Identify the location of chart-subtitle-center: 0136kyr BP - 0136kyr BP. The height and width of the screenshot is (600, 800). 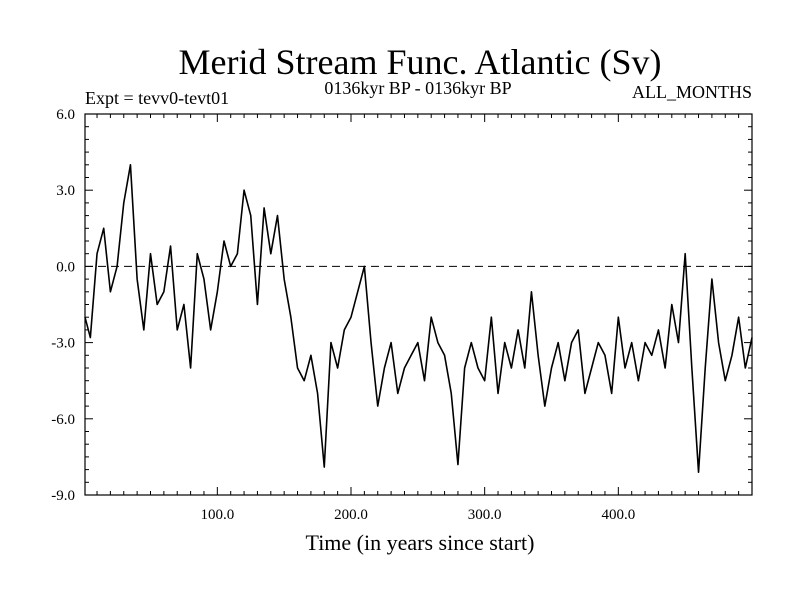
(417, 88).